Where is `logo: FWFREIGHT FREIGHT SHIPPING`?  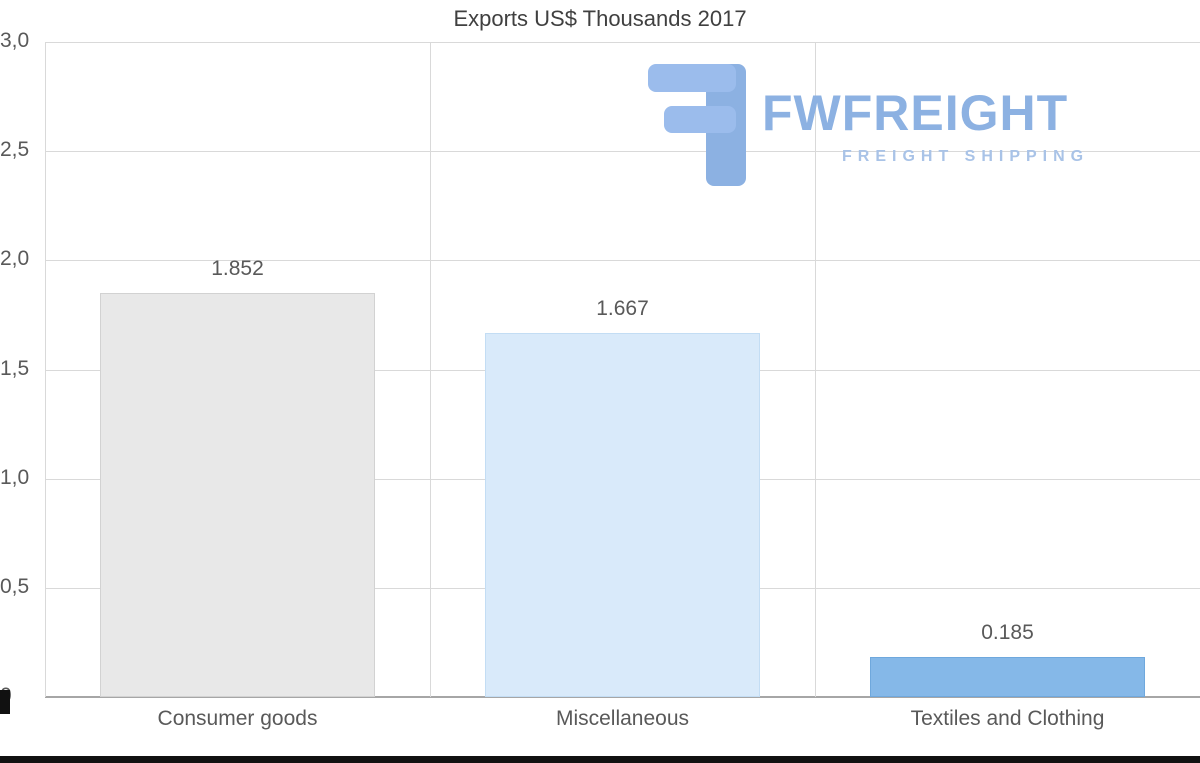 logo: FWFREIGHT FREIGHT SHIPPING is located at coordinates (868, 125).